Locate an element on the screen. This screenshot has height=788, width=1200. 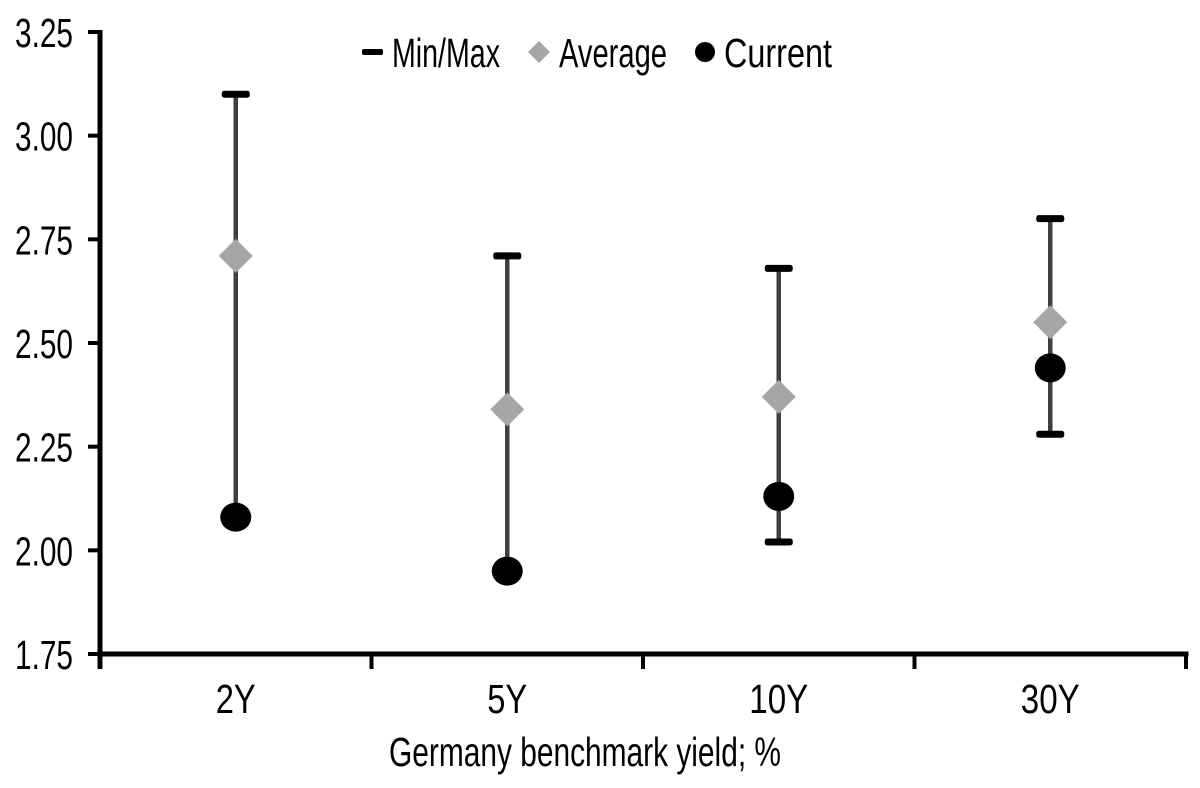
x-category-label: 5Y is located at coordinates (507, 699).